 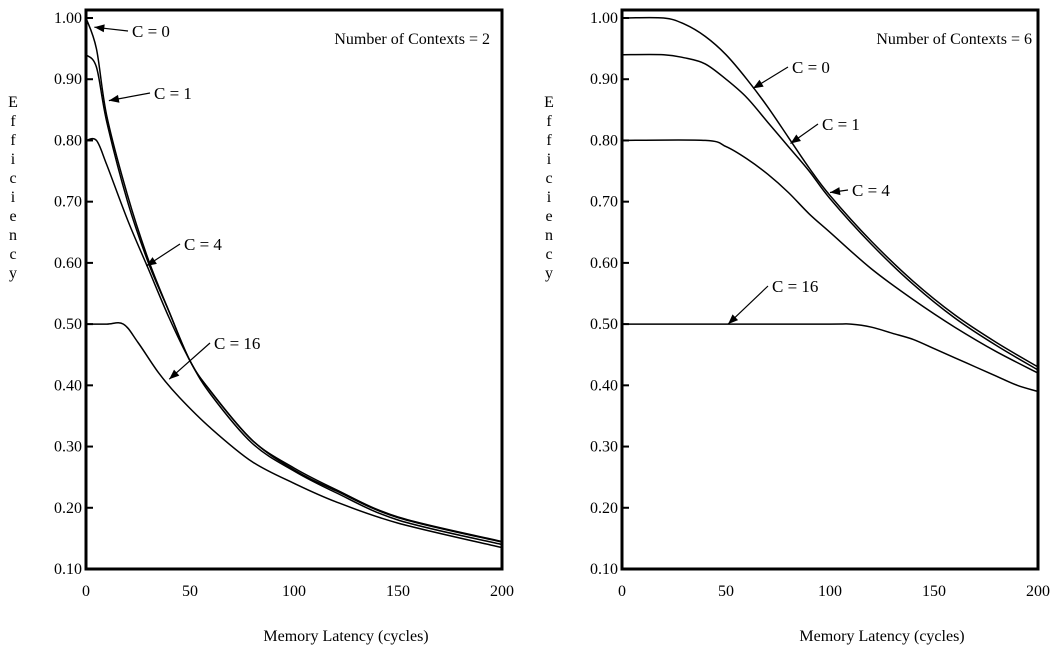 I want to click on panel-title: Number of Contexts = 2, so click(x=412, y=39).